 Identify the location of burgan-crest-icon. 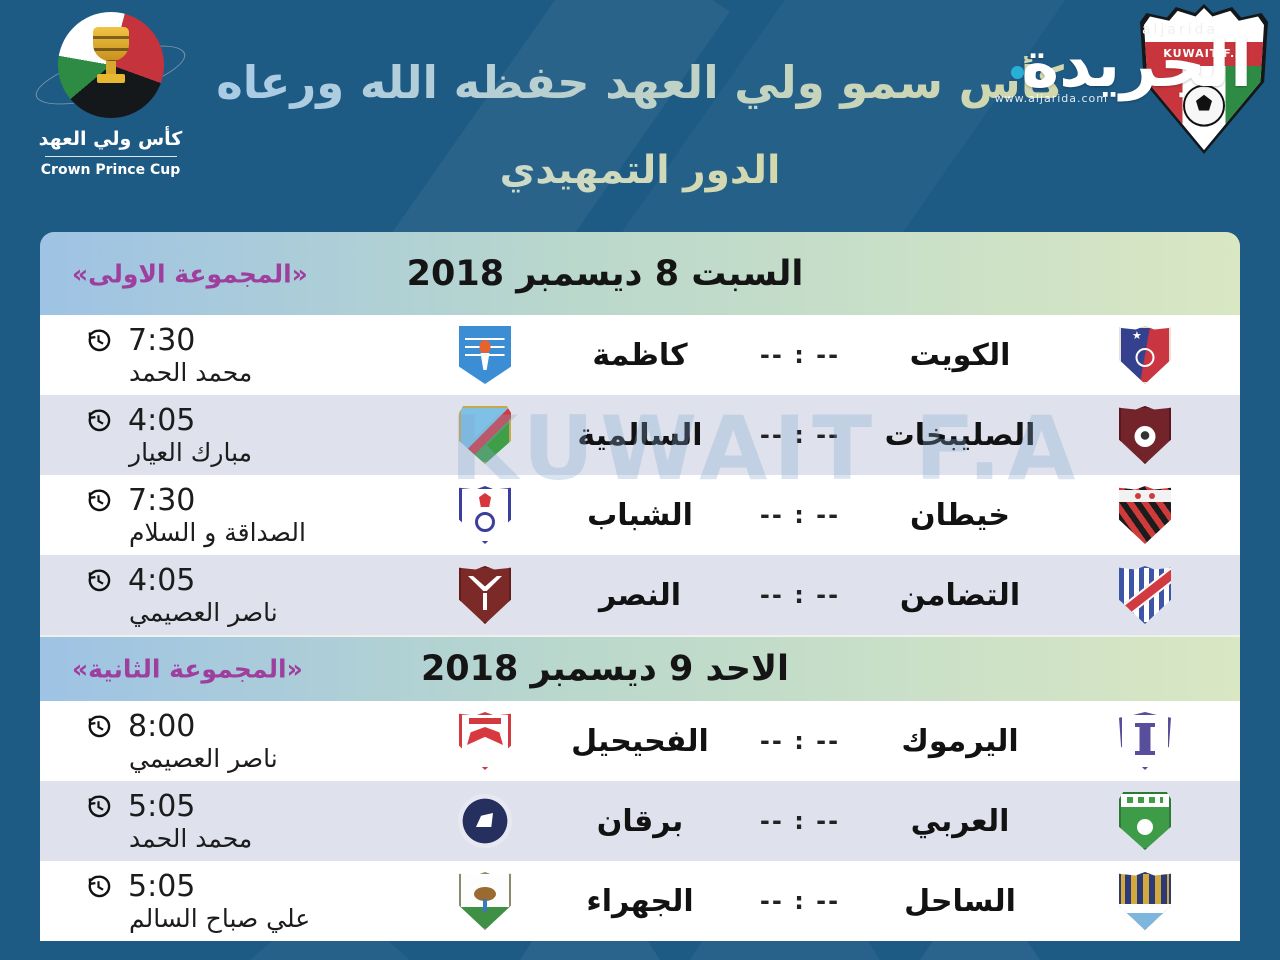
(485, 821).